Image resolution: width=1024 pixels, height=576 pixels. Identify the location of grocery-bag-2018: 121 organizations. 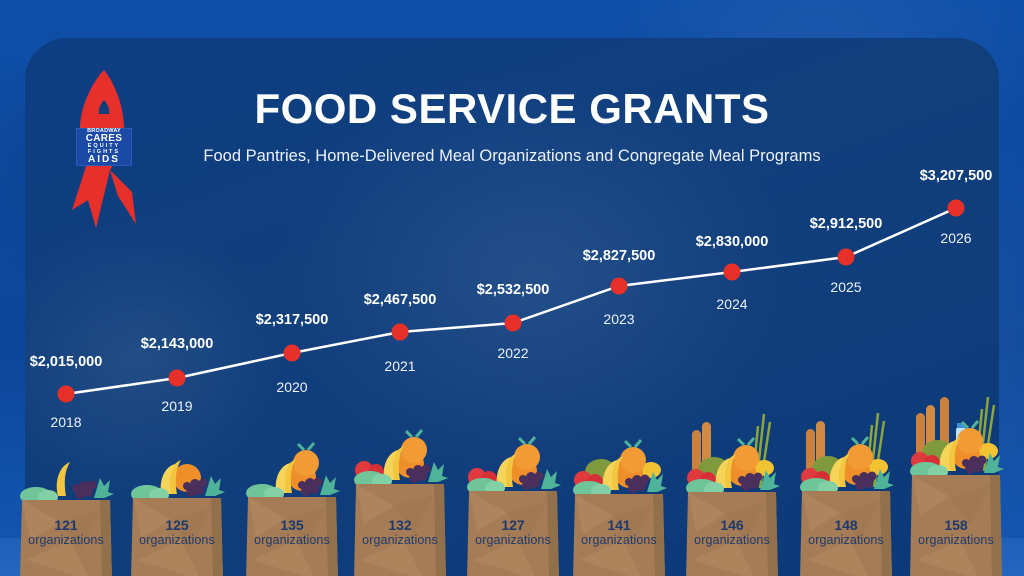
(67, 519).